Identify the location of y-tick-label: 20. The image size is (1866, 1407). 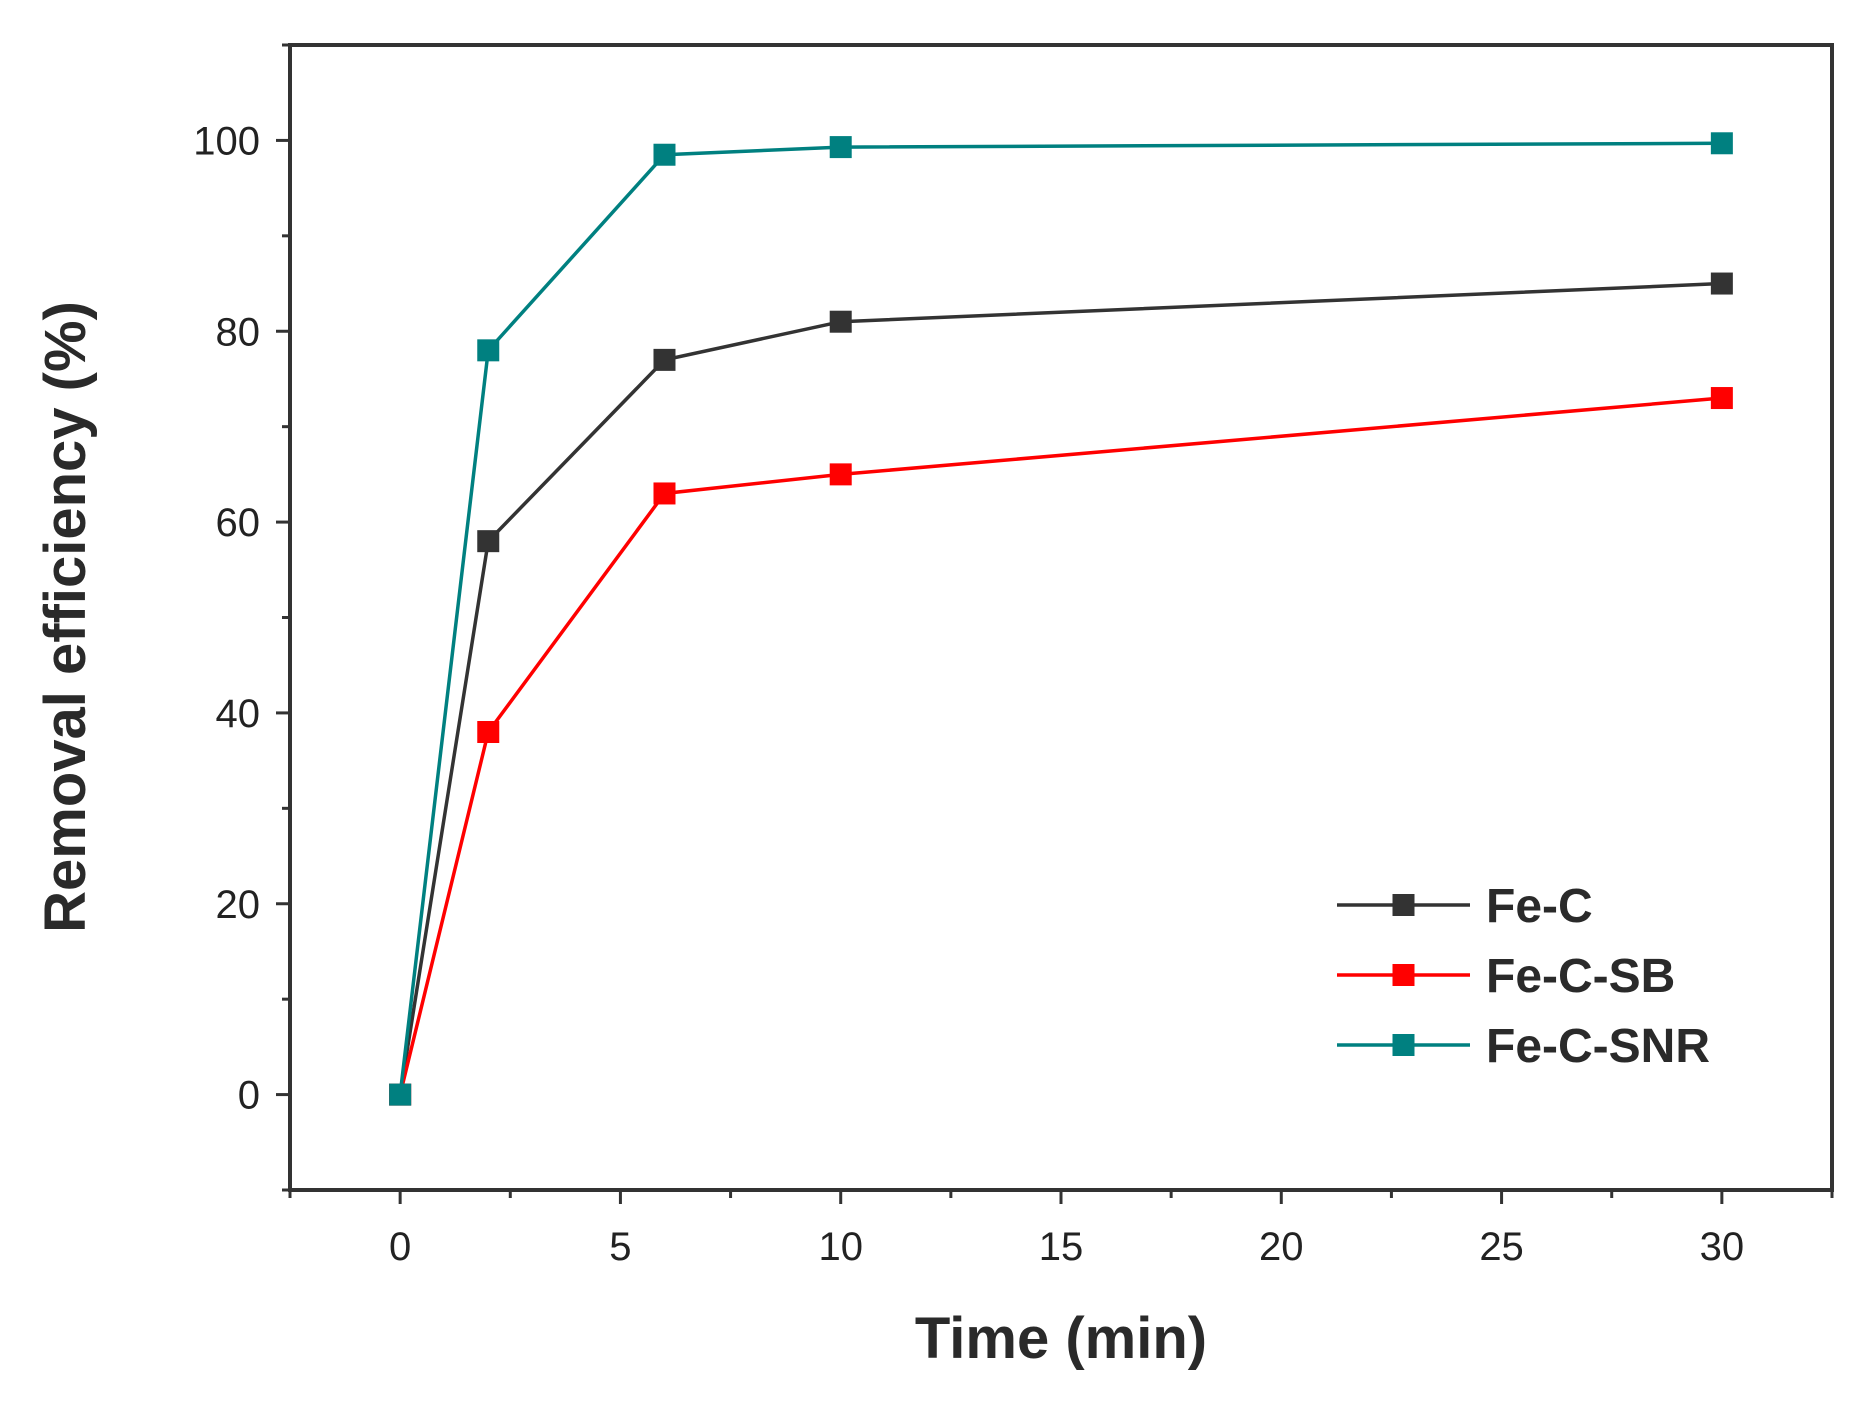
(238, 905).